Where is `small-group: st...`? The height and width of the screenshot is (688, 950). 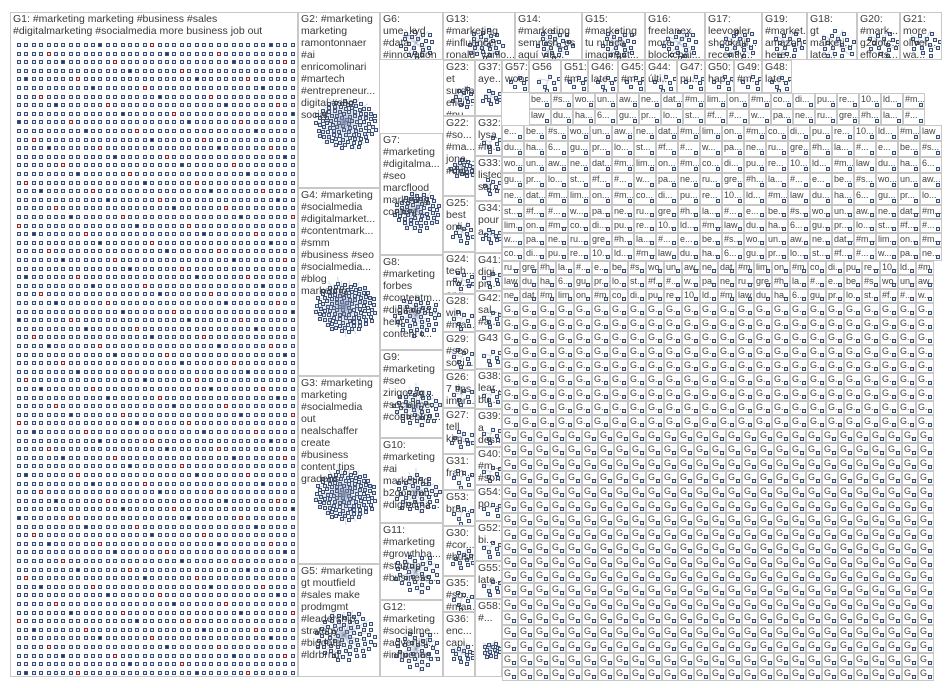
small-group: st... is located at coordinates (645, 149).